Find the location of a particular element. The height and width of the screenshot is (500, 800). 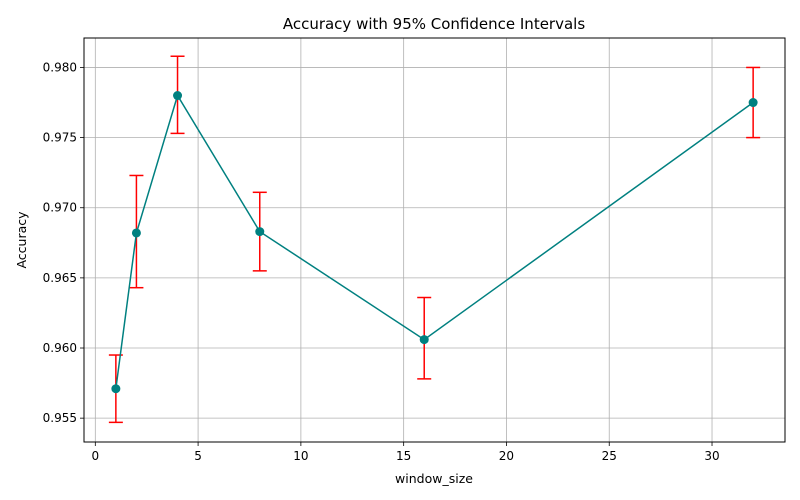

x-tick-label: 15 is located at coordinates (403, 456).